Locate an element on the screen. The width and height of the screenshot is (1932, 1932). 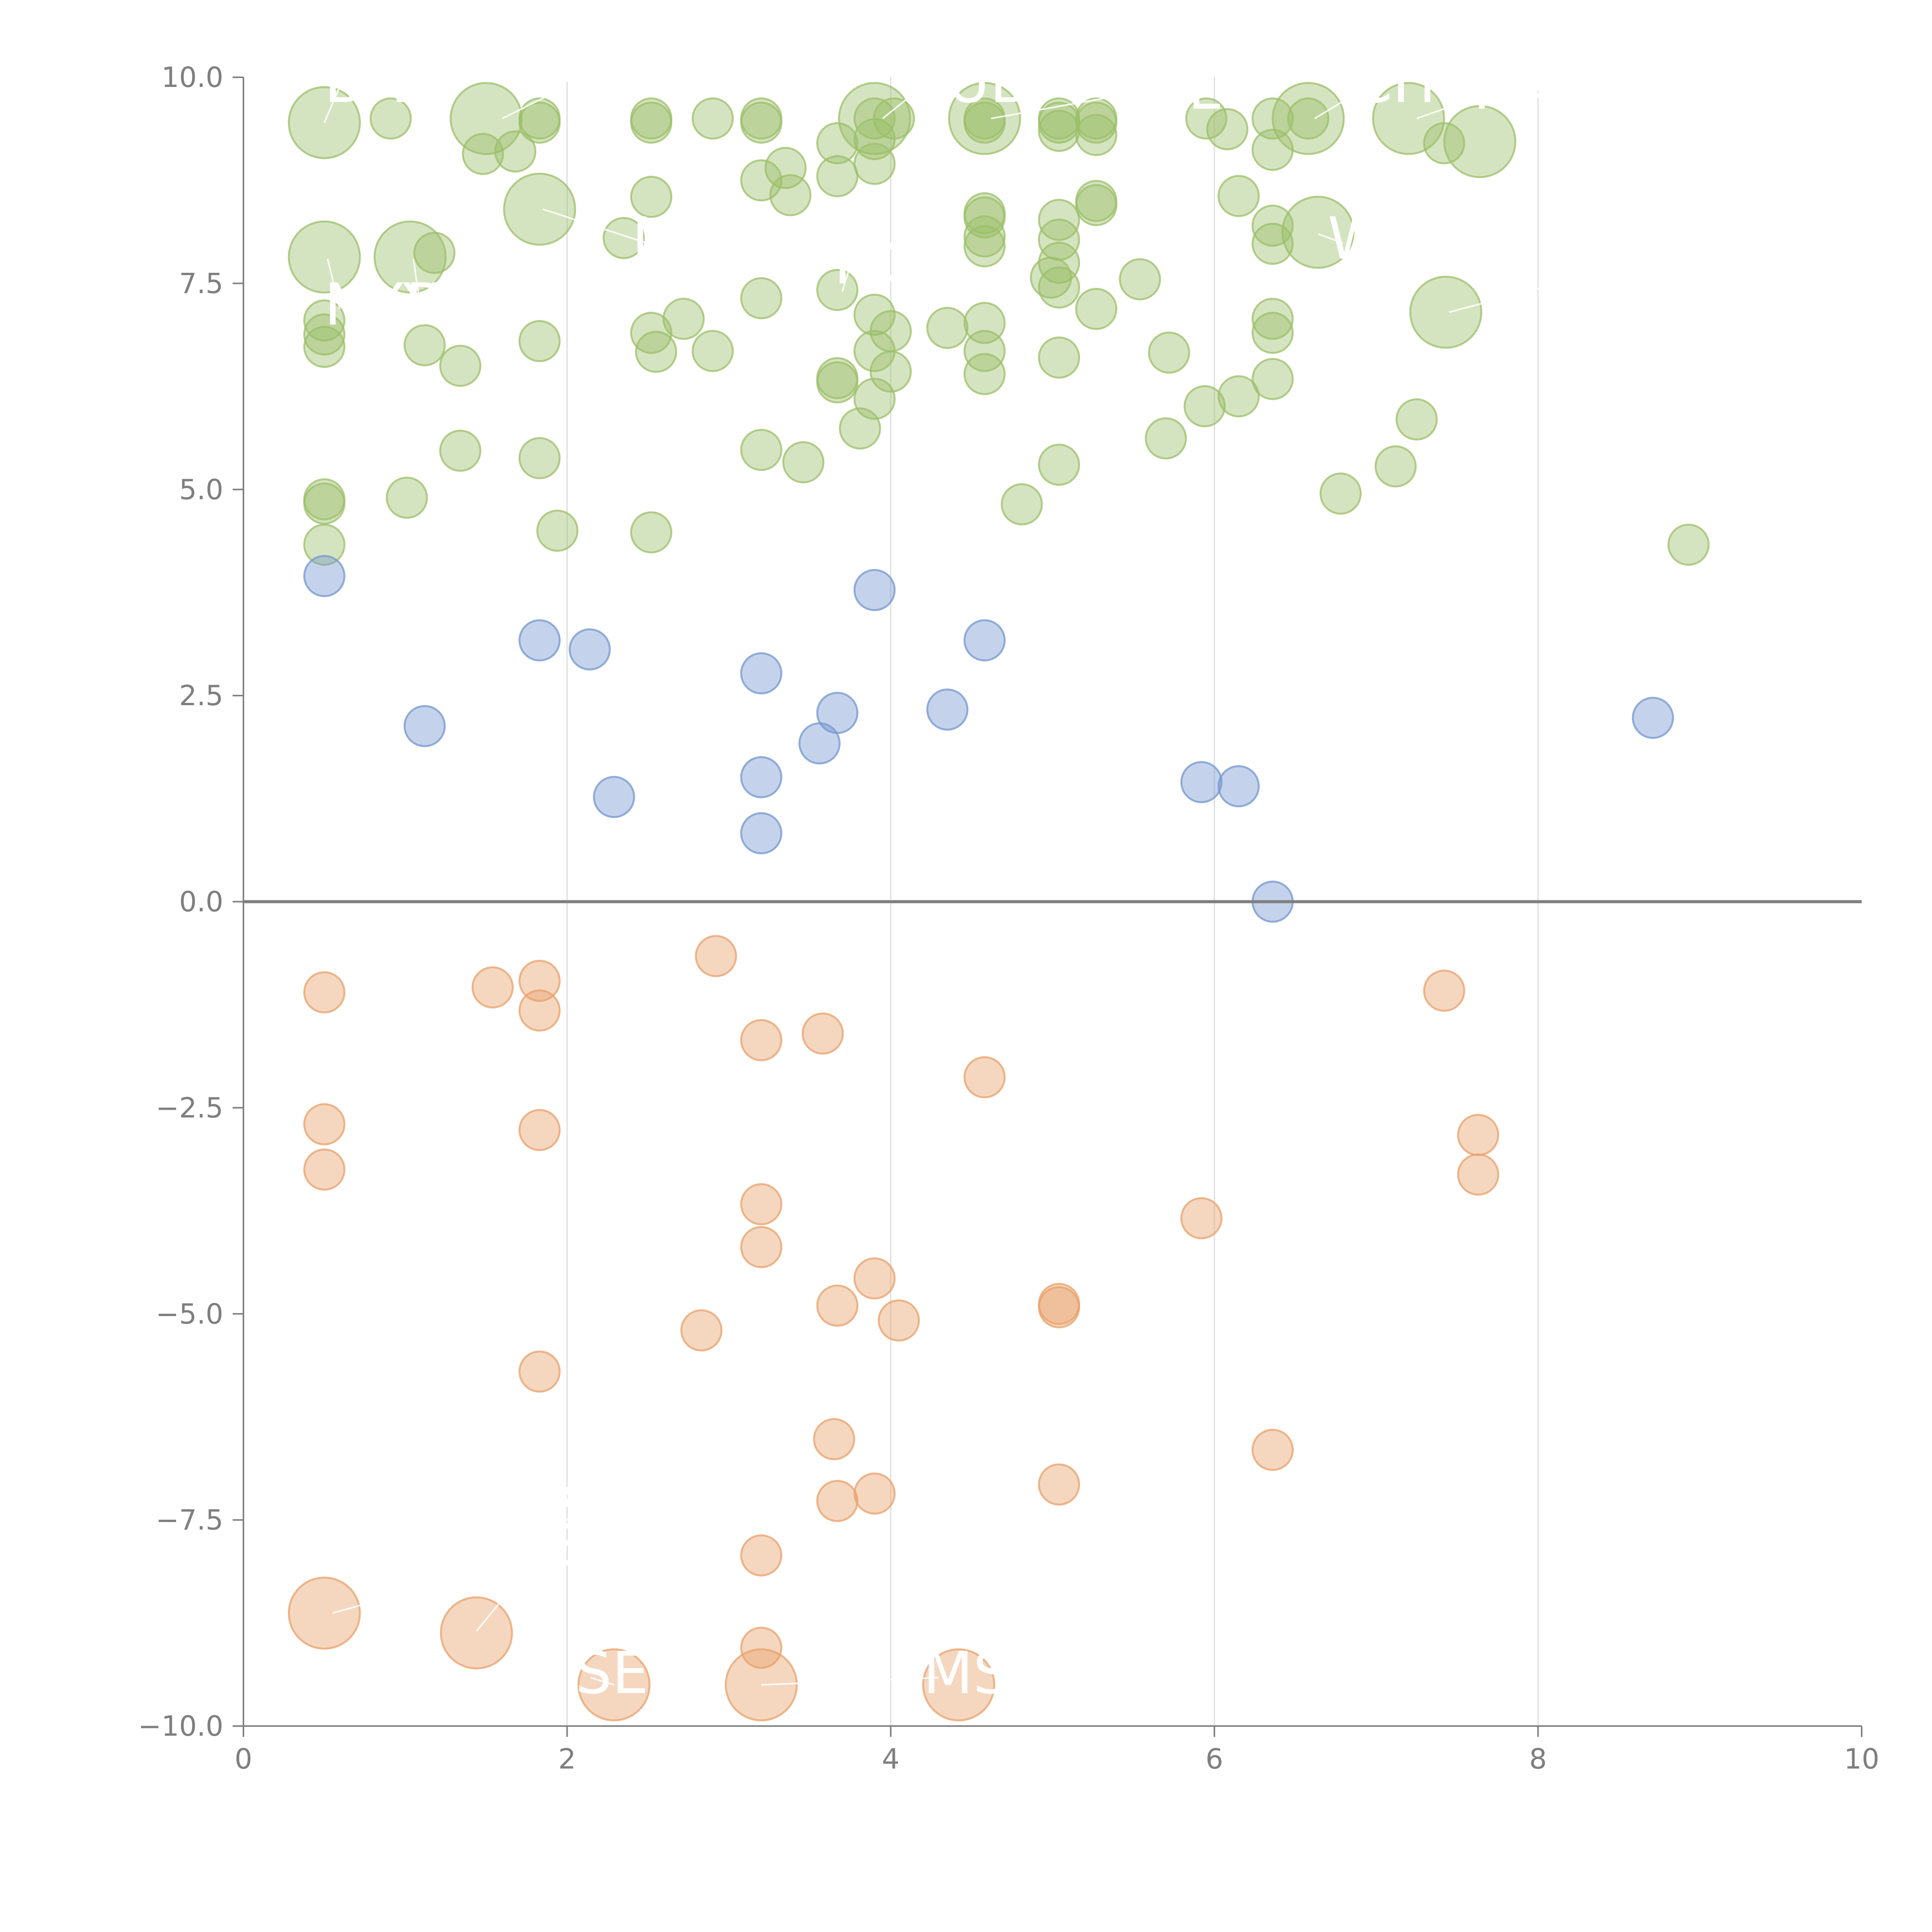
point-label: RAY is located at coordinates (1527, 89).